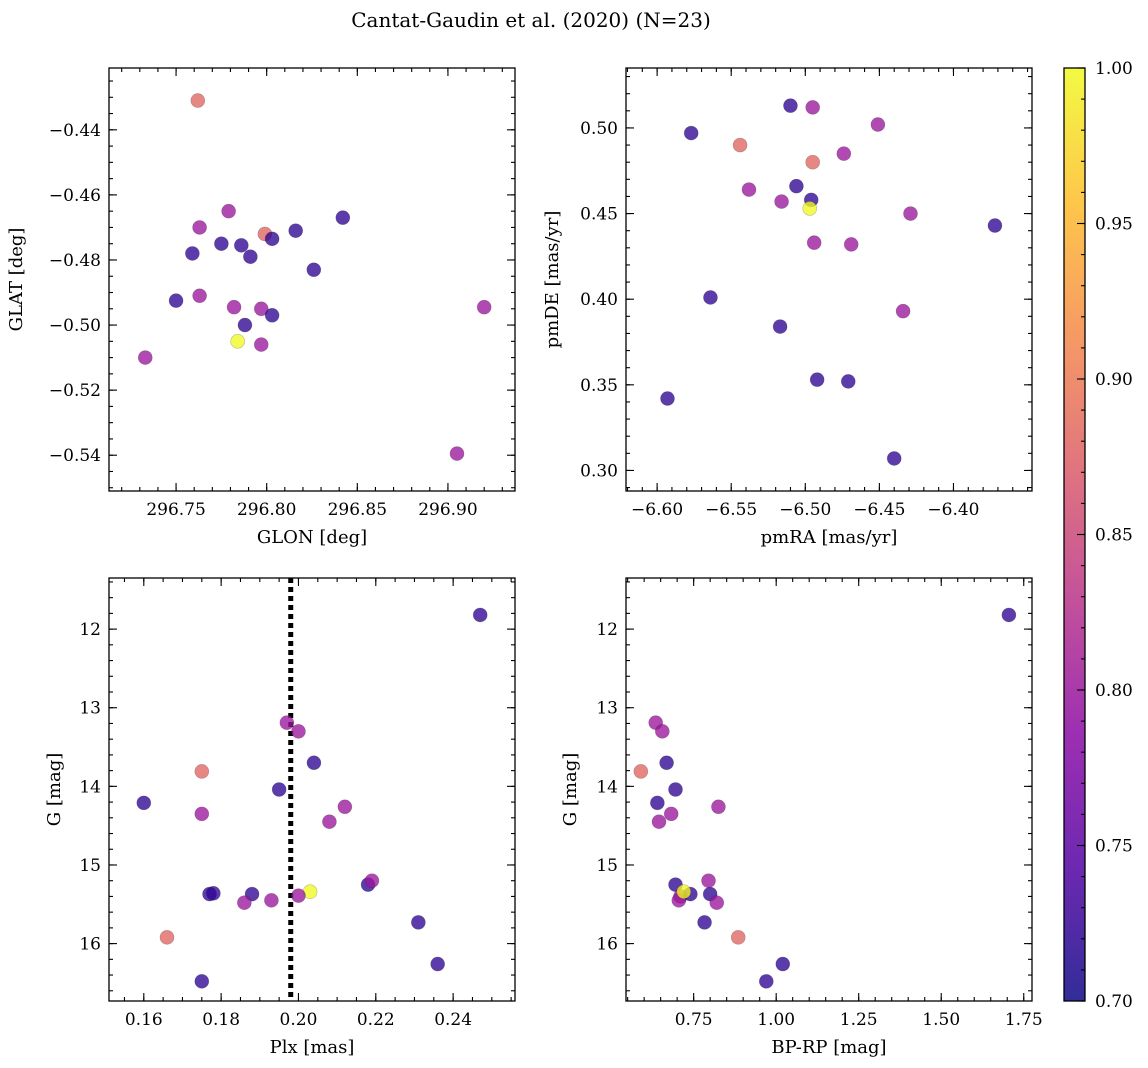 The width and height of the screenshot is (1148, 1068). What do you see at coordinates (599, 215) in the screenshot?
I see `y-tick-label: 0.45` at bounding box center [599, 215].